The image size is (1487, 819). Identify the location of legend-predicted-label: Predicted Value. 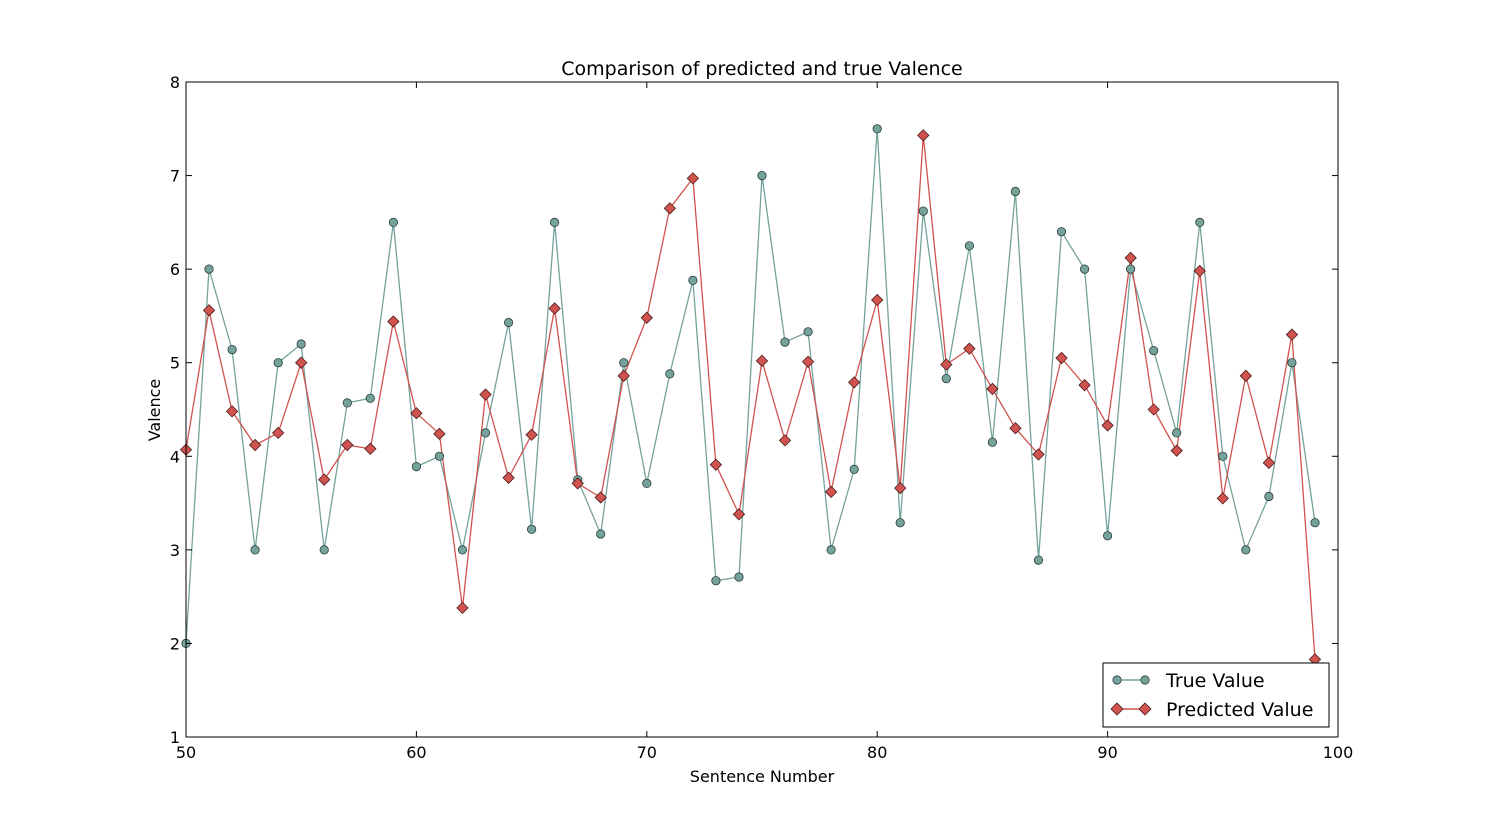
(1239, 710).